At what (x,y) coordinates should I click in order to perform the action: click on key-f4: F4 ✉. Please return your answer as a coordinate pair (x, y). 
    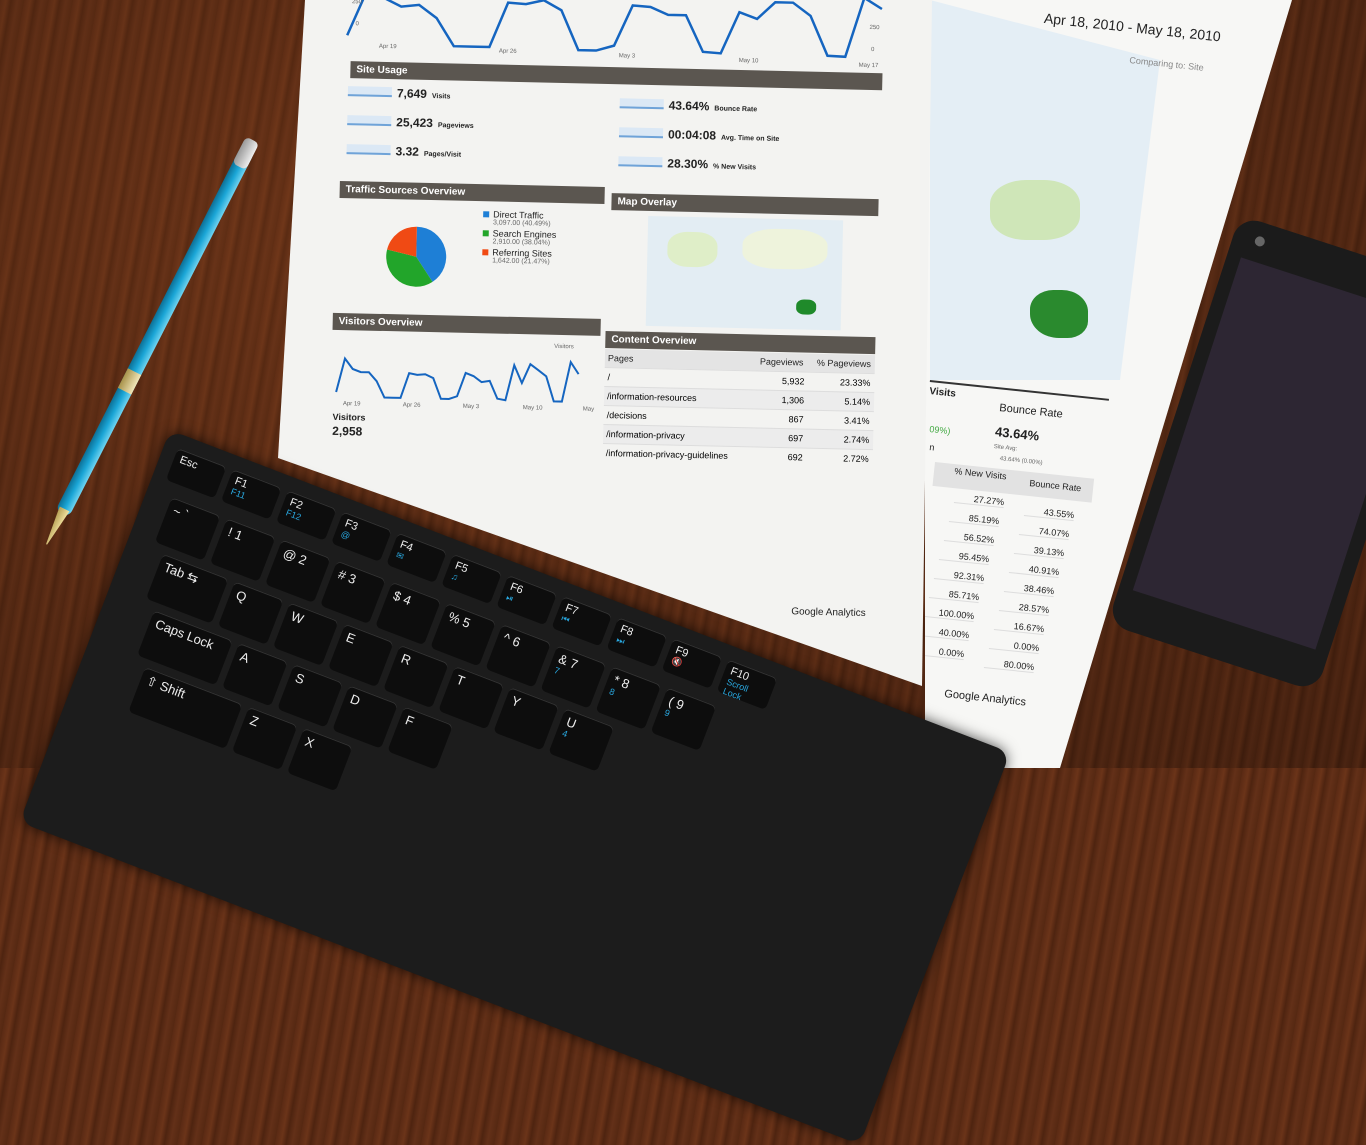
    Looking at the image, I should click on (416, 558).